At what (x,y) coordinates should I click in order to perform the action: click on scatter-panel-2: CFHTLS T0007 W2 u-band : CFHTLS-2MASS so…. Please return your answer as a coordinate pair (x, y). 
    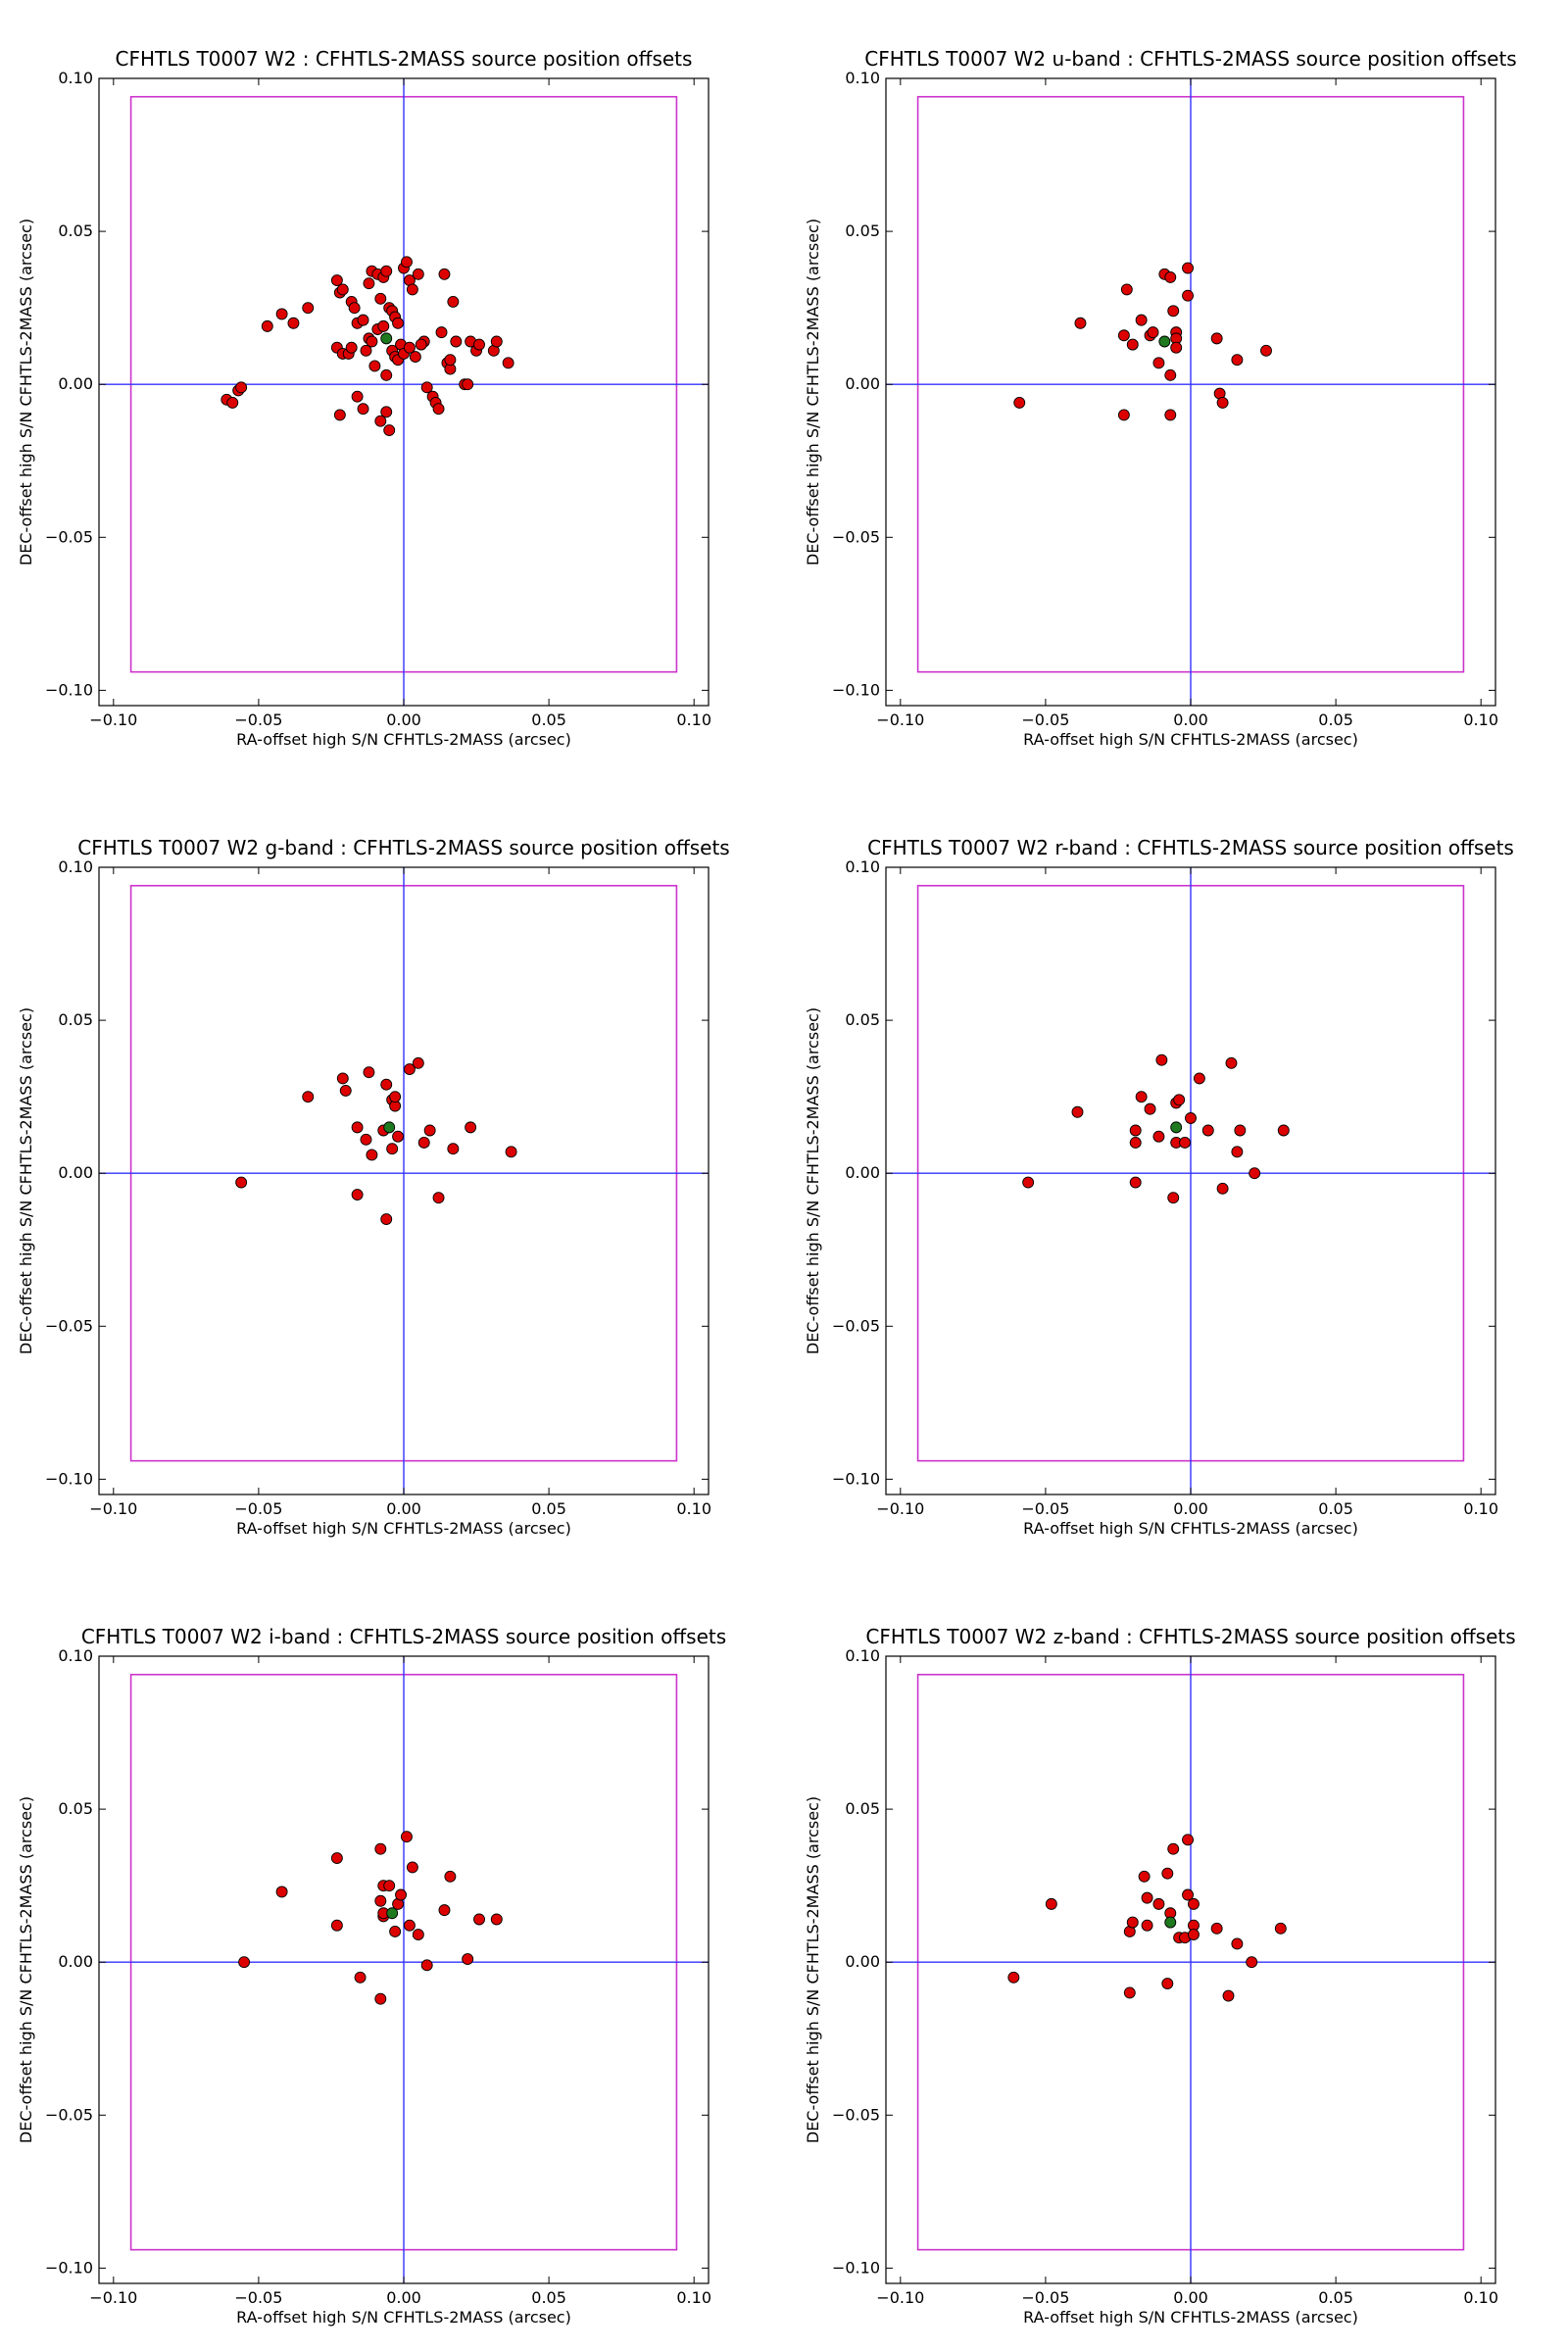
    Looking at the image, I should click on (1160, 398).